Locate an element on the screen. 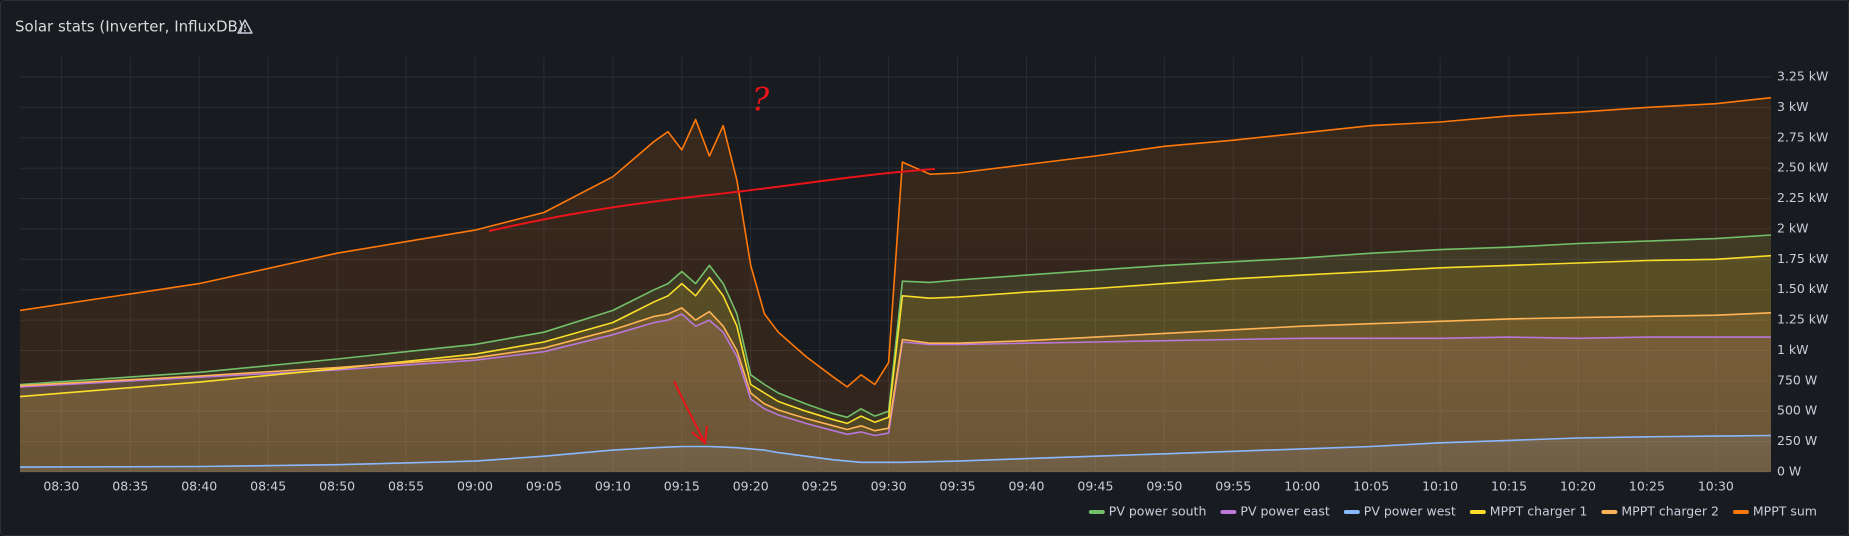 The image size is (1849, 536). x-tick-label: 10:10 is located at coordinates (1440, 486).